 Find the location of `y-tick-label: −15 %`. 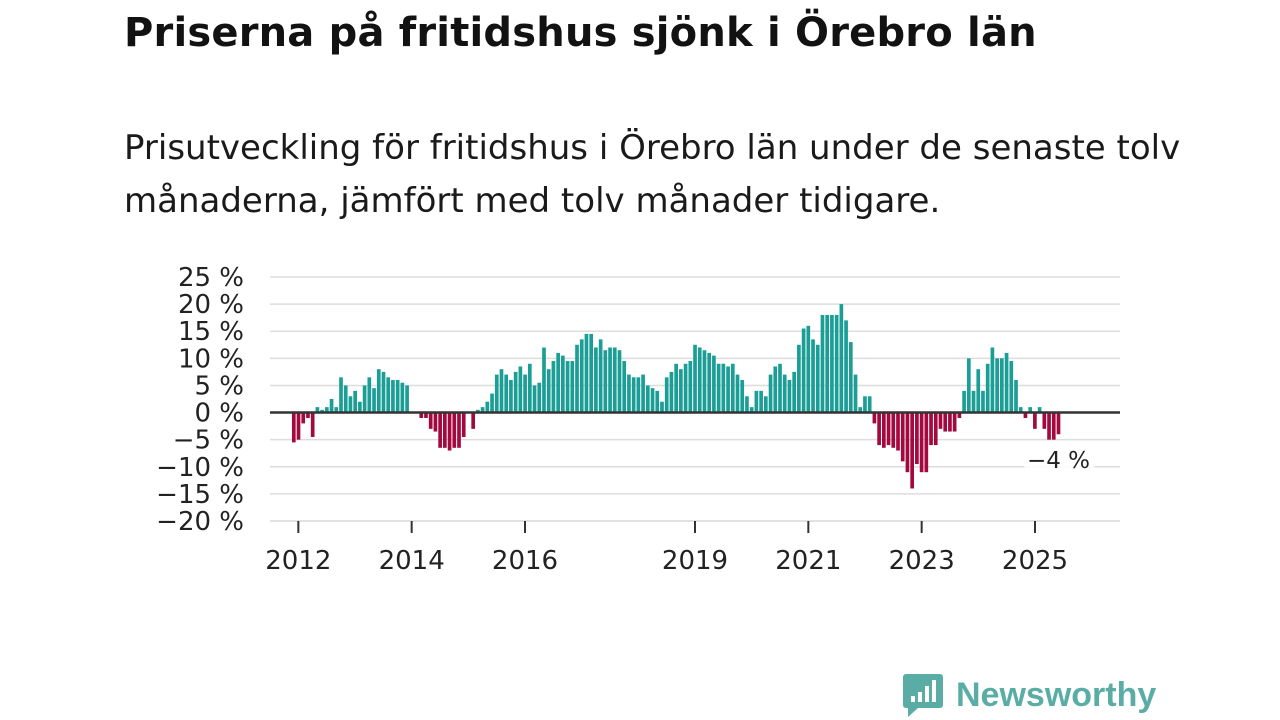

y-tick-label: −15 % is located at coordinates (200, 495).